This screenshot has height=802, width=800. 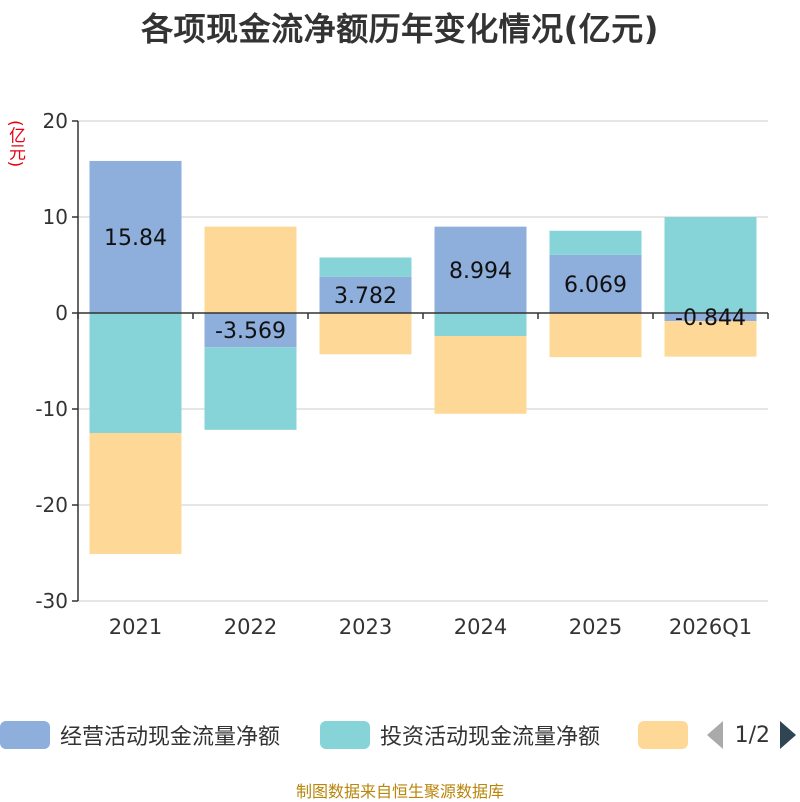 What do you see at coordinates (51, 409) in the screenshot?
I see `y-tick-label: -10` at bounding box center [51, 409].